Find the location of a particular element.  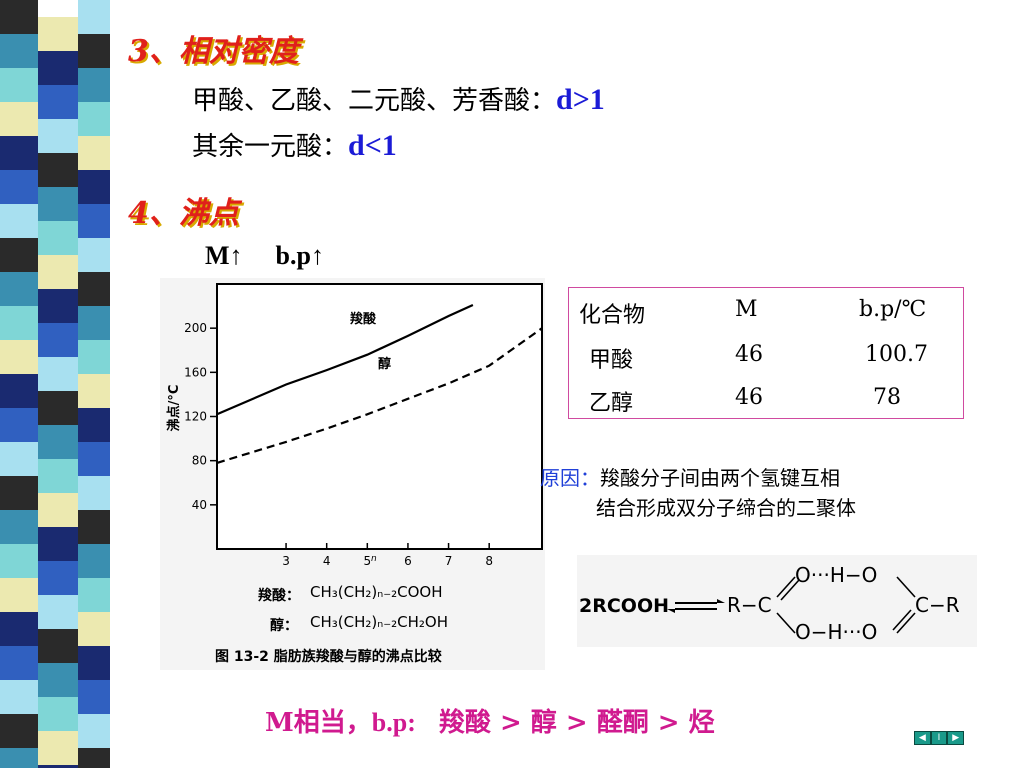

y-tick-label: 120 is located at coordinates (195, 417).